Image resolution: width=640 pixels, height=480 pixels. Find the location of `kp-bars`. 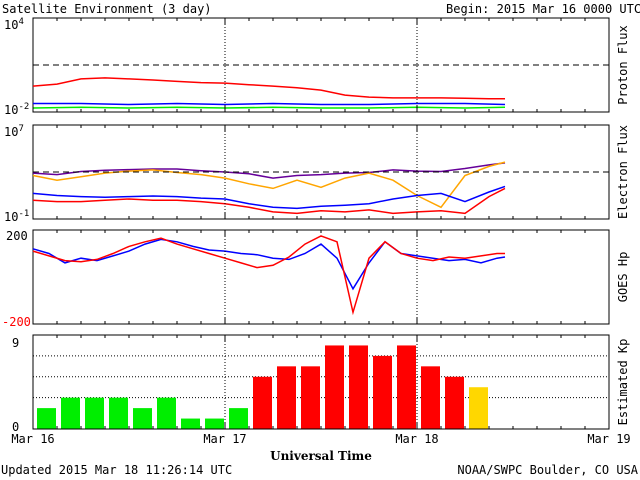

kp-bars is located at coordinates (262, 387).